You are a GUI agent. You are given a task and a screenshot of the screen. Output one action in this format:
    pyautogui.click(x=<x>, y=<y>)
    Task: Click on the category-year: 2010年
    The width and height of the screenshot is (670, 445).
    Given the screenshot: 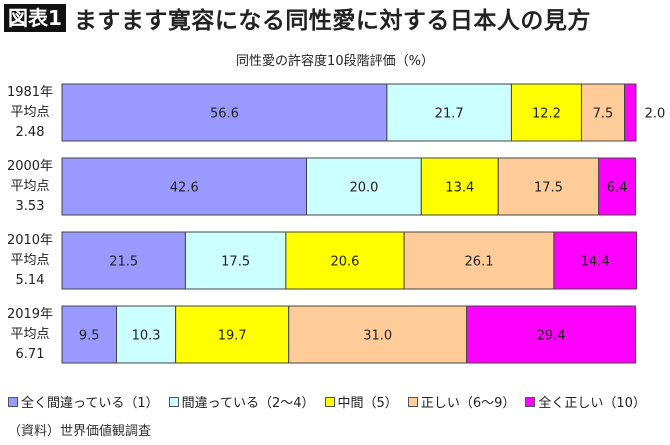 What is the action you would take?
    pyautogui.click(x=30, y=240)
    